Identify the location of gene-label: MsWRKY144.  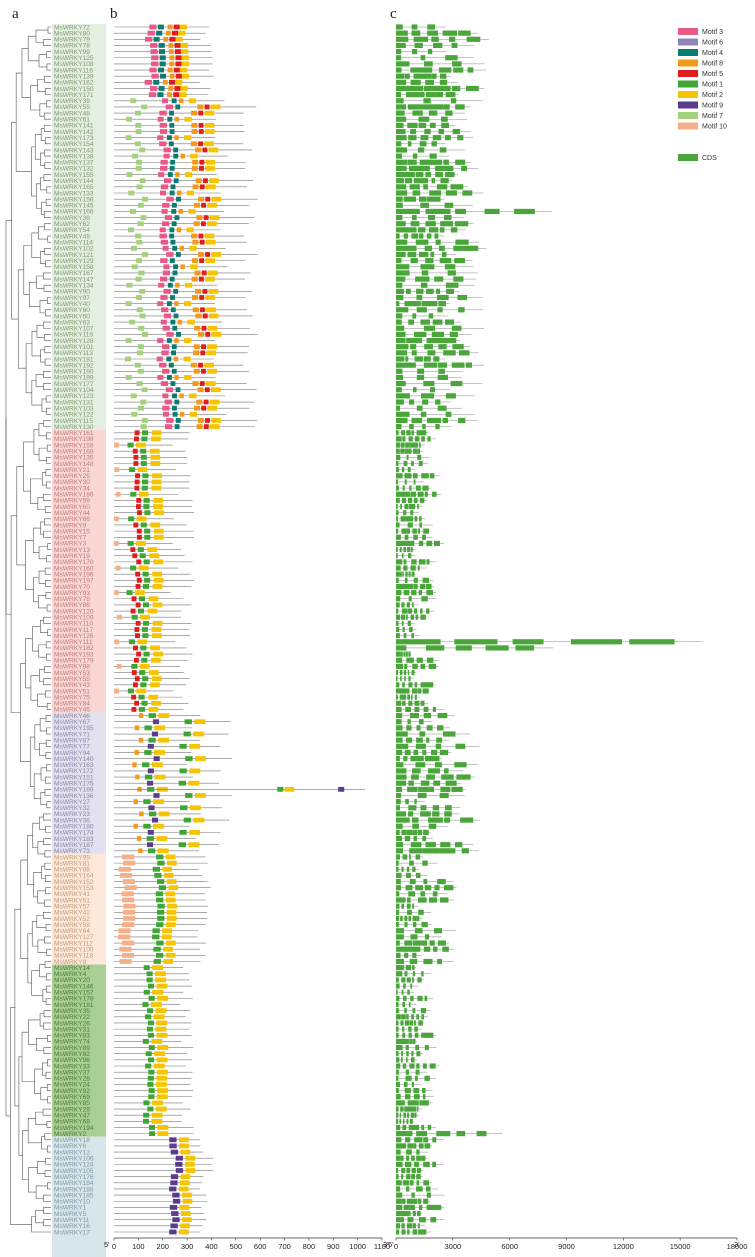
(74, 181).